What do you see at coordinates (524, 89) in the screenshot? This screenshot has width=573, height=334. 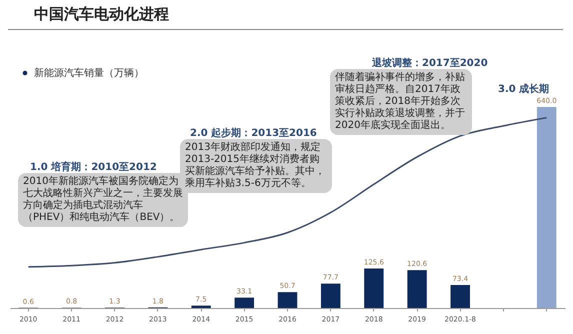 I see `text: 3.0 成长期` at bounding box center [524, 89].